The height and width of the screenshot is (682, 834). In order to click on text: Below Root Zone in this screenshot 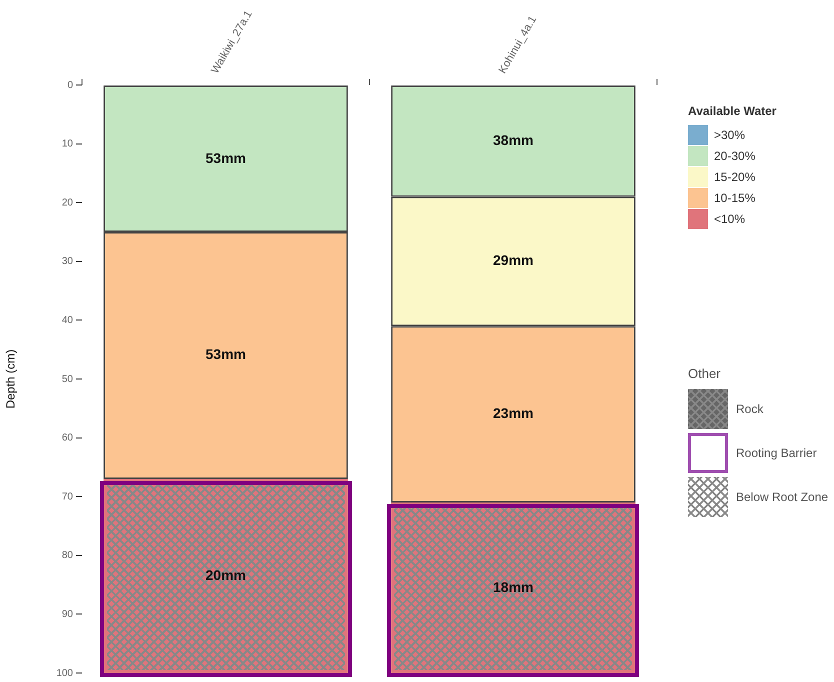, I will do `click(782, 497)`.